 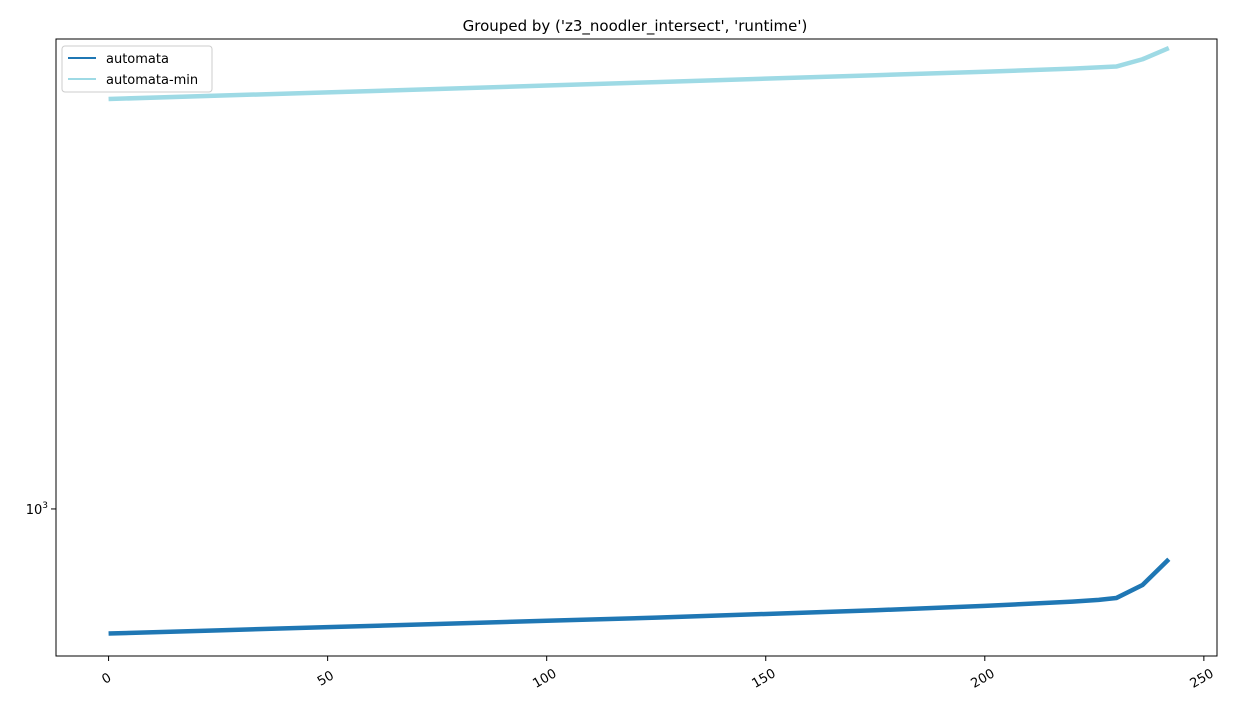 I want to click on x-tick-label: 250, so click(x=1202, y=678).